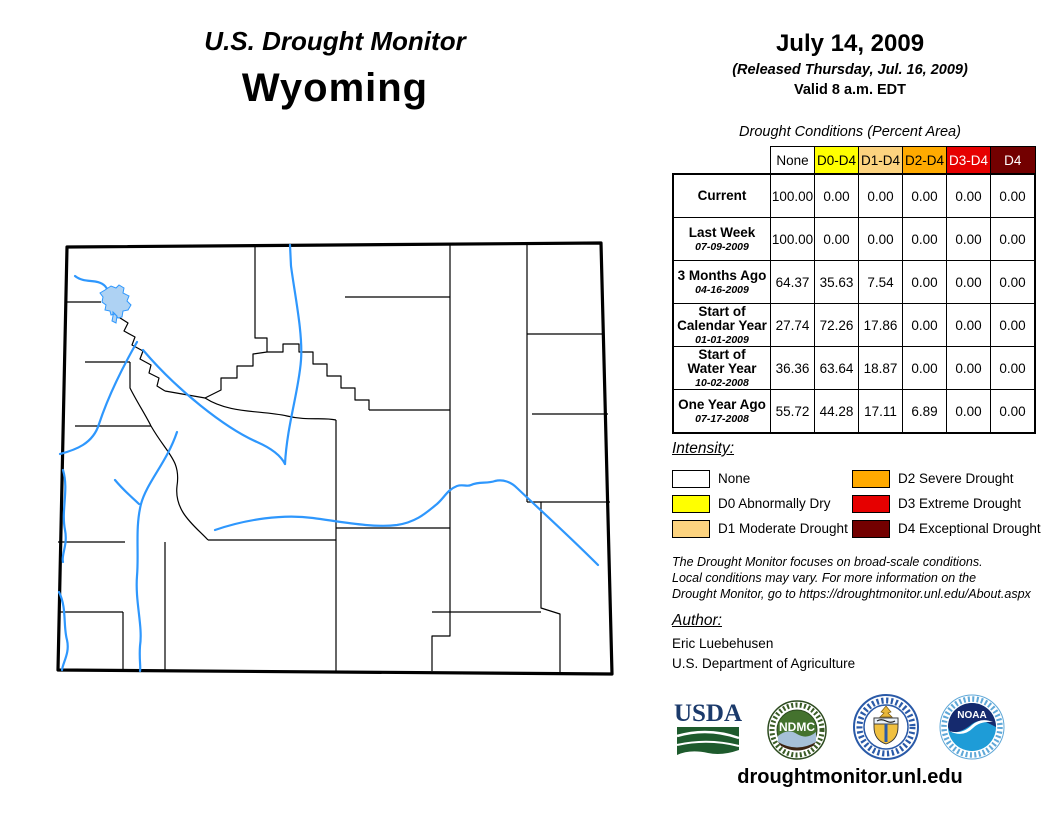 The image size is (1056, 816). Describe the element at coordinates (854, 160) in the screenshot. I see `table-header-row: None D0-D4 D1-D4 D2-D4 D3-D4 D4` at that location.